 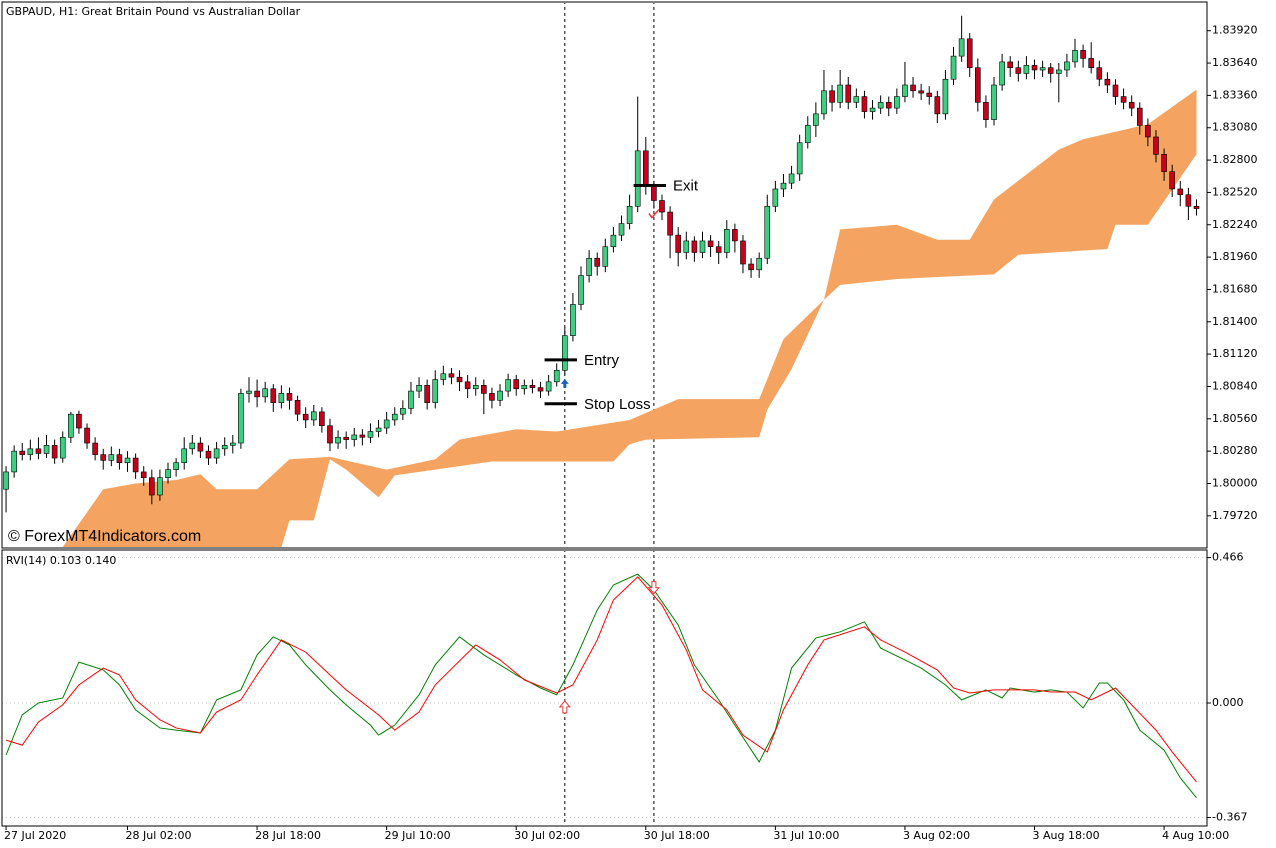 I want to click on y-tick-label: 1.83640, so click(x=1235, y=62).